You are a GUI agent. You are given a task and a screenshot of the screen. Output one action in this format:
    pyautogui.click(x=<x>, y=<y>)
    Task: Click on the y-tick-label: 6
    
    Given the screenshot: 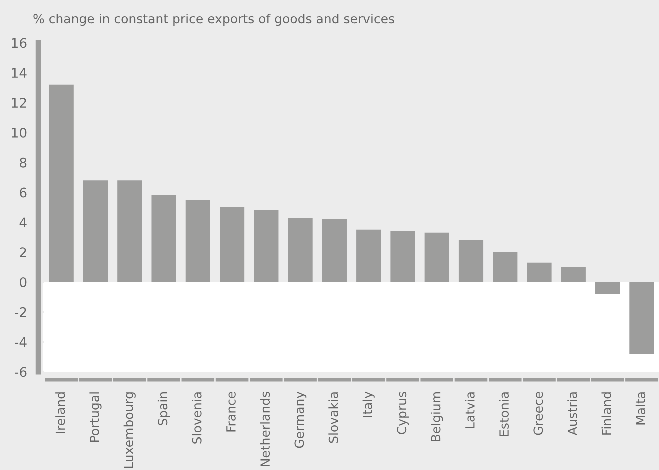 What is the action you would take?
    pyautogui.click(x=23, y=193)
    